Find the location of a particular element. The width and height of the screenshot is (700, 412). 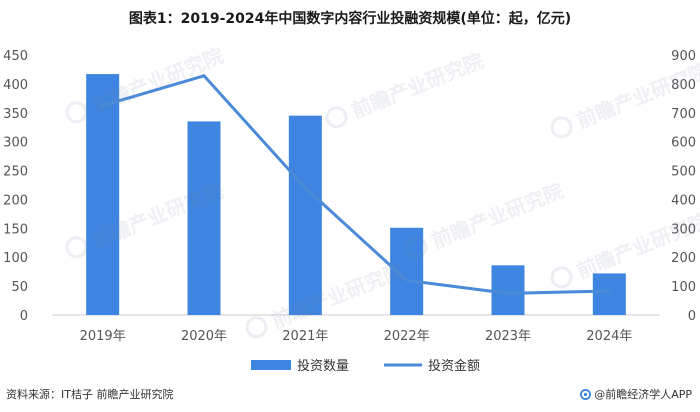

y-left-tick-label: 50 is located at coordinates (19, 287).